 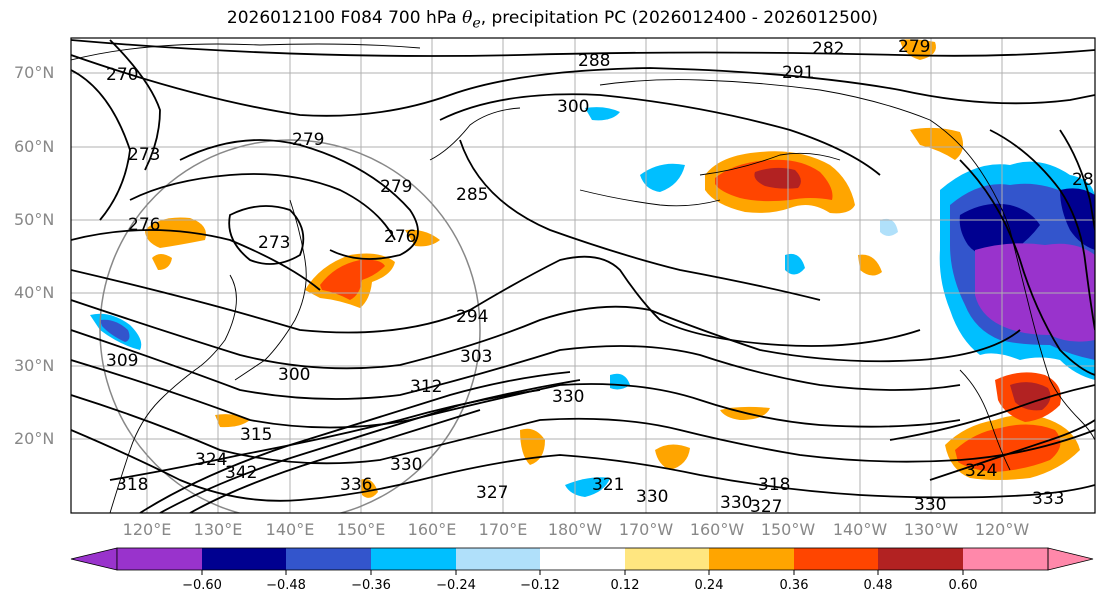 What do you see at coordinates (432, 529) in the screenshot?
I see `lon-label: 160°E` at bounding box center [432, 529].